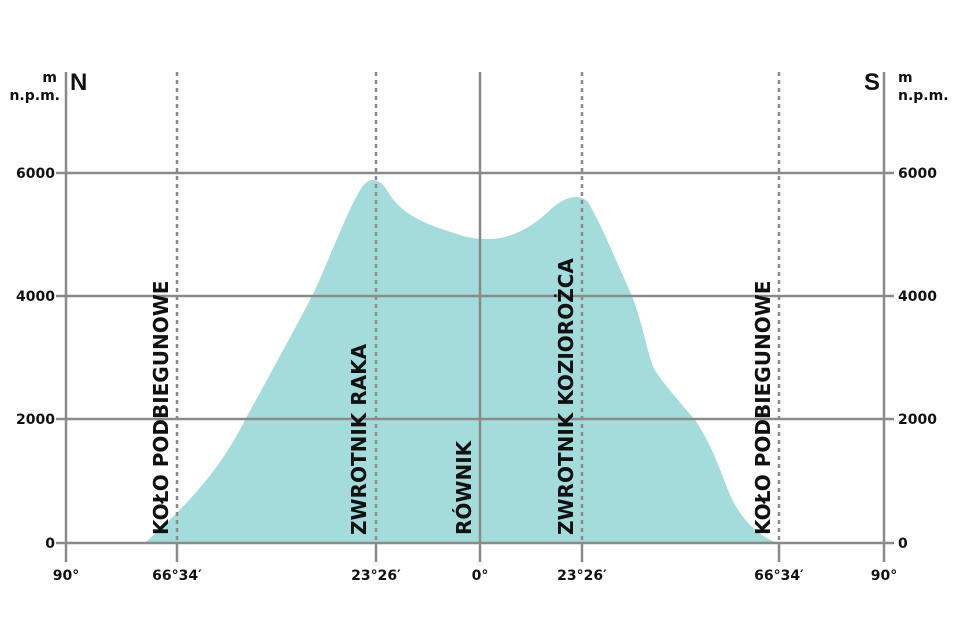  Describe the element at coordinates (376, 576) in the screenshot. I see `x-tick-tropic-n: 23°26′` at that location.